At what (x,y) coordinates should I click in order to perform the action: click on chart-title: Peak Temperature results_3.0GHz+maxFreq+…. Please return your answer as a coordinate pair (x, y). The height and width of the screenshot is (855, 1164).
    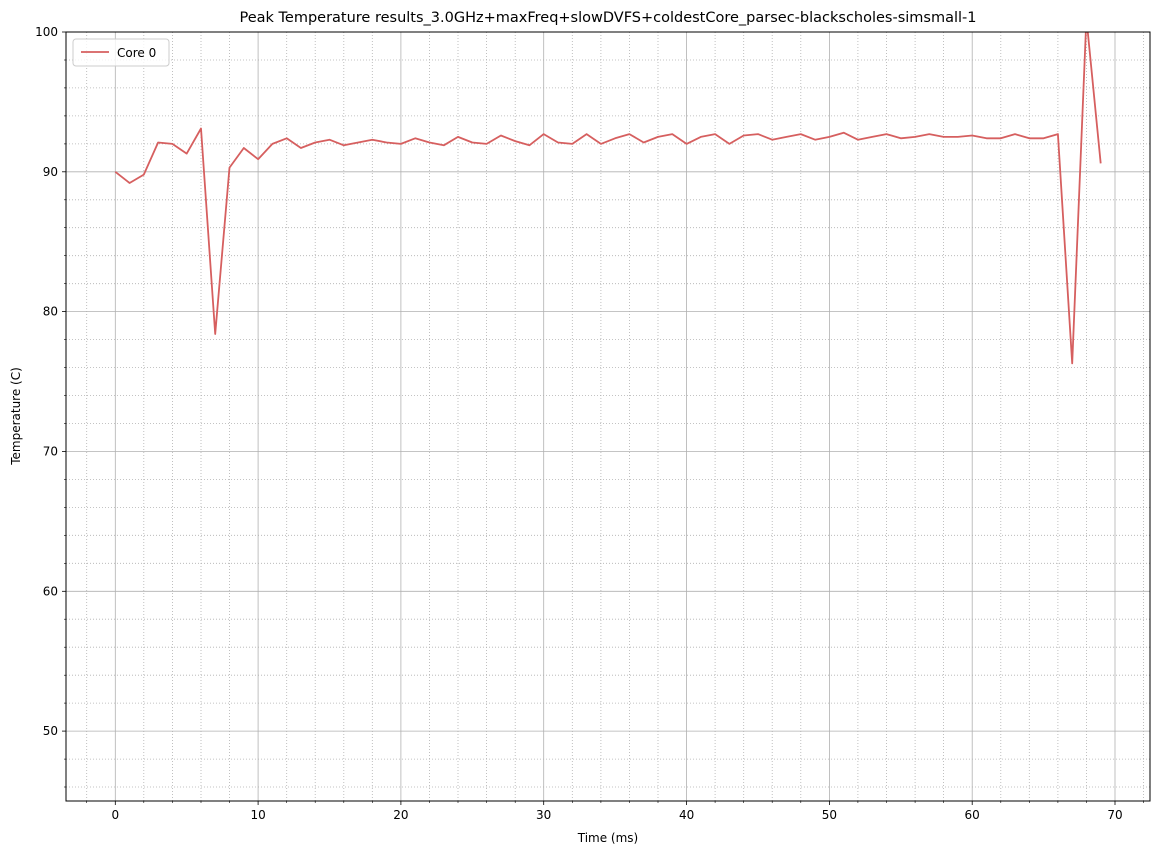
    Looking at the image, I should click on (607, 18).